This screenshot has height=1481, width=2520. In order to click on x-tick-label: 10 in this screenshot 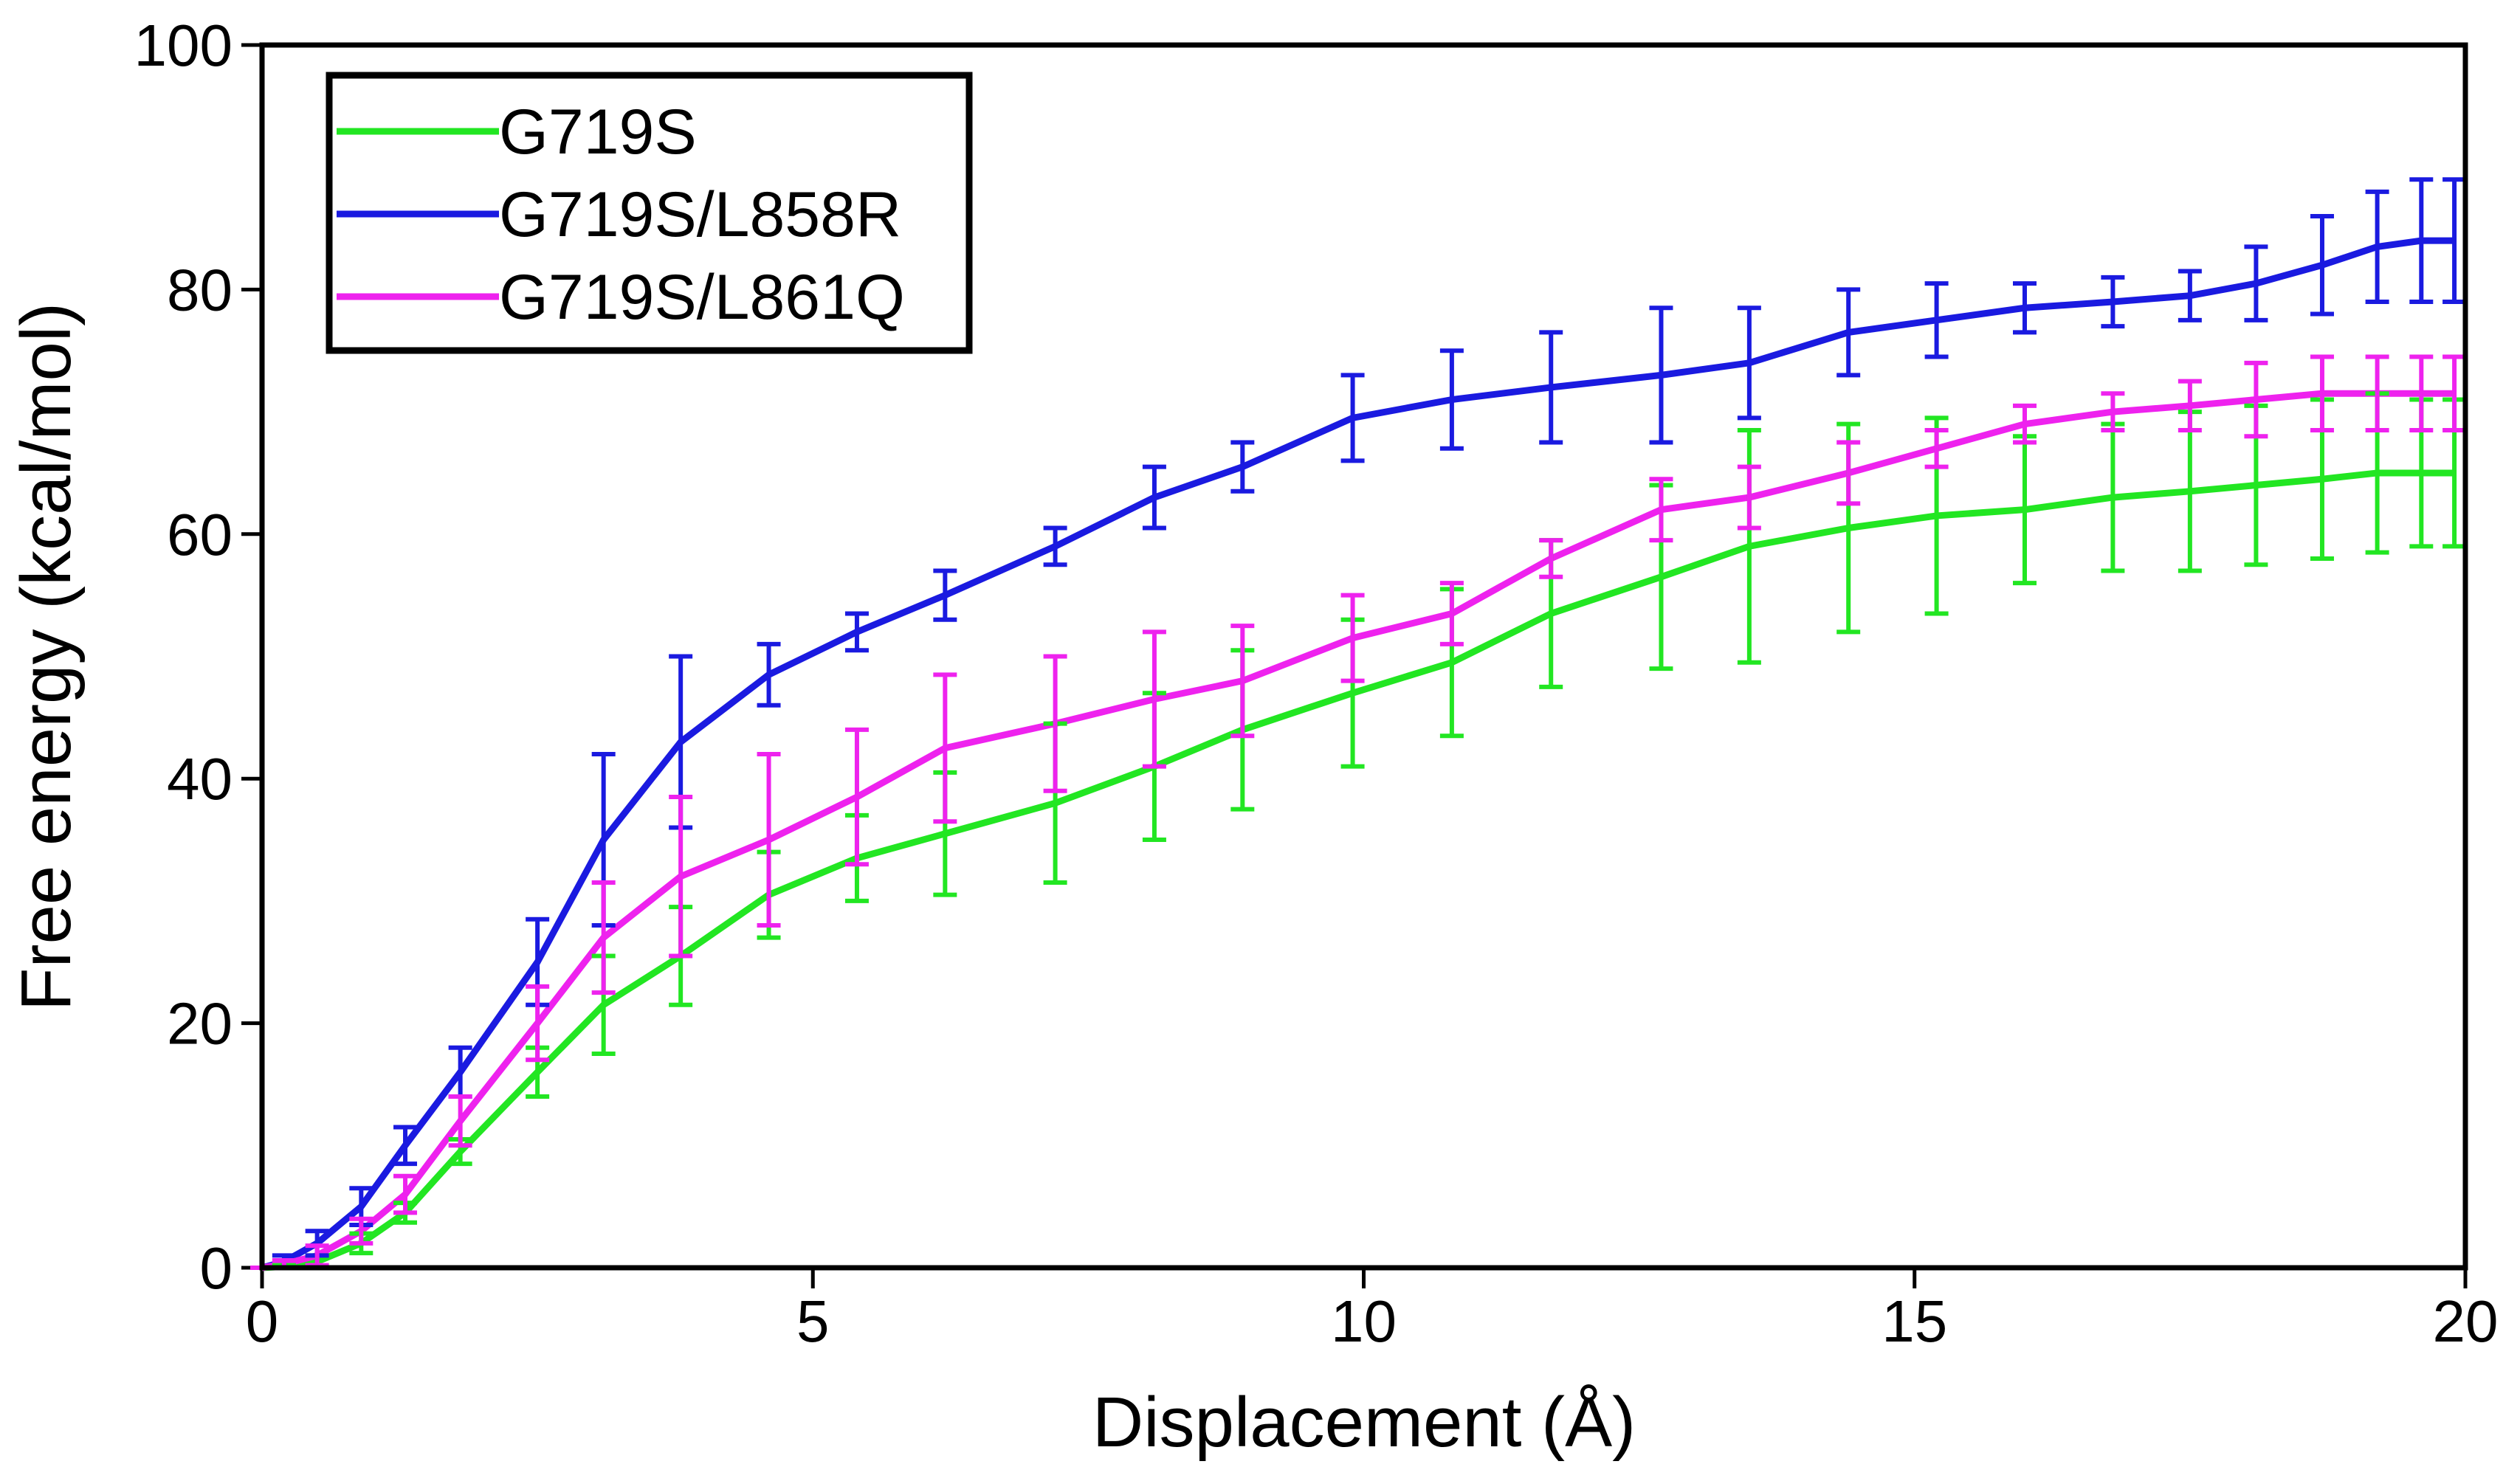, I will do `click(1364, 1321)`.